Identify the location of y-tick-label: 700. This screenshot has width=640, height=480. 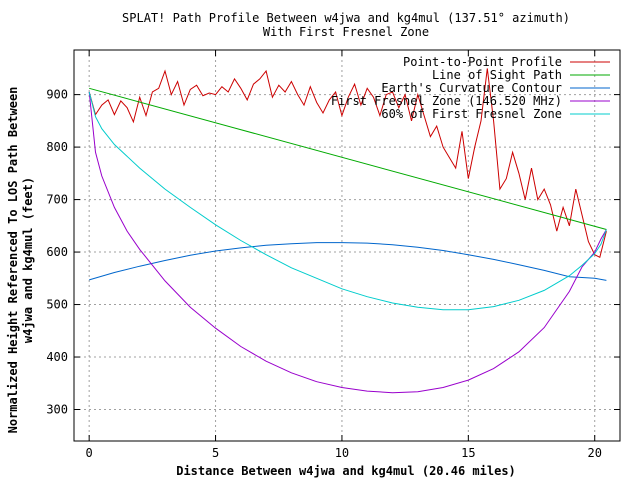
(57, 200).